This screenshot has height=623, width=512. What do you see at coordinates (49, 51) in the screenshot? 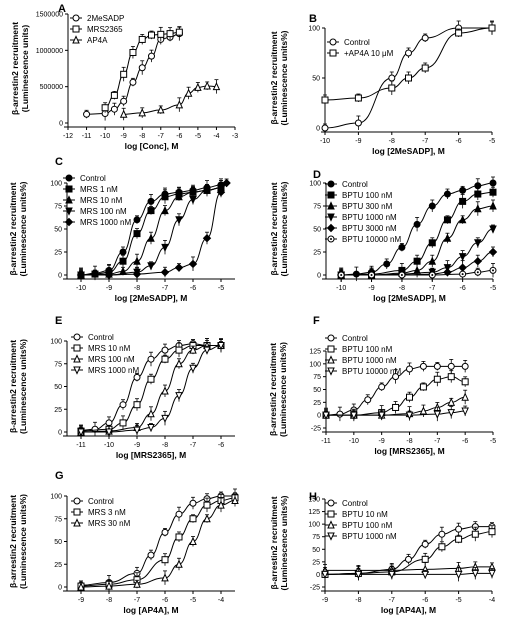
I see `y-tick-label: 1000000` at bounding box center [49, 51].